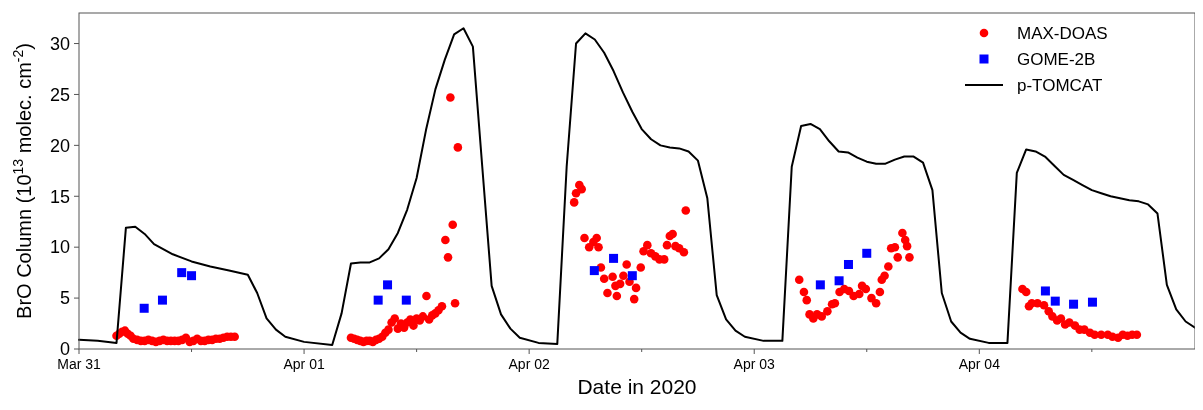 The width and height of the screenshot is (1203, 410). Describe the element at coordinates (637, 386) in the screenshot. I see `x-axis-title: Date in 2020` at that location.